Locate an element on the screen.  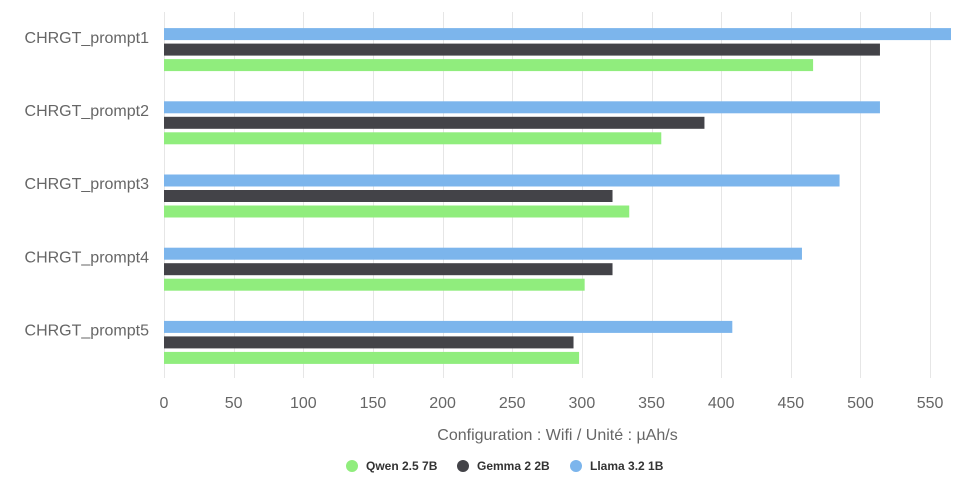
x-tick-label: 350 is located at coordinates (651, 403).